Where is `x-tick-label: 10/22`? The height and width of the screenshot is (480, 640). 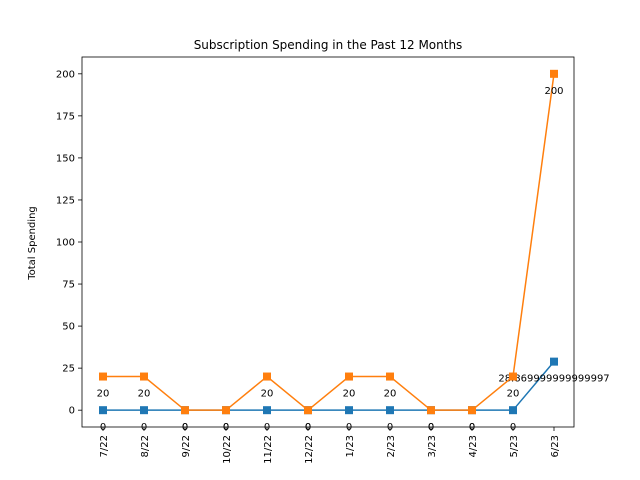
x-tick-label: 10/22 is located at coordinates (227, 449).